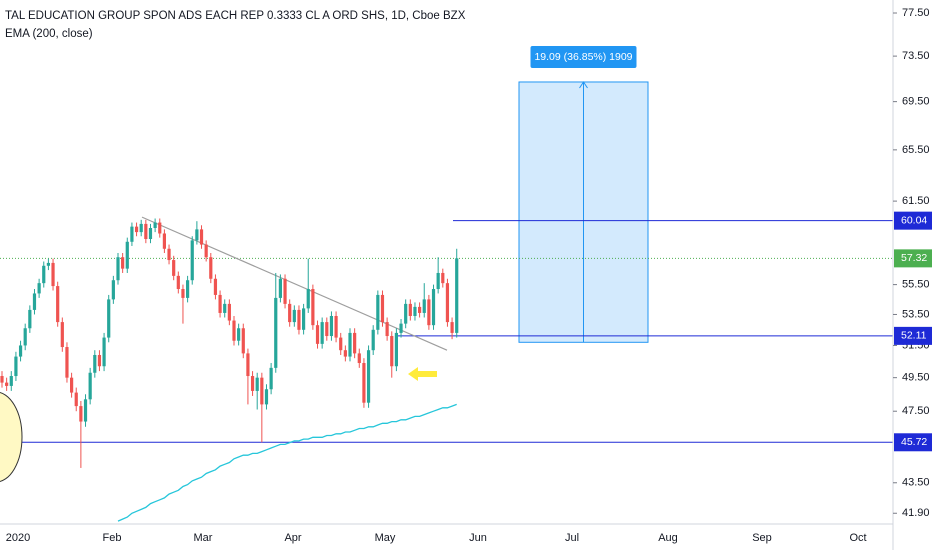  What do you see at coordinates (287, 462) in the screenshot?
I see `ema-line` at bounding box center [287, 462].